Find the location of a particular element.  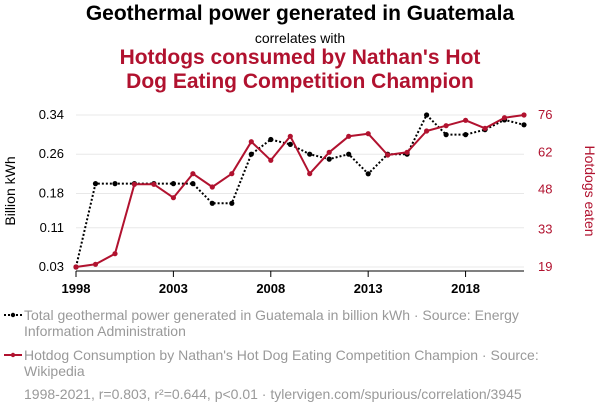

chart-title-secondary-line2: Dog Eating Competition Champion is located at coordinates (300, 81).